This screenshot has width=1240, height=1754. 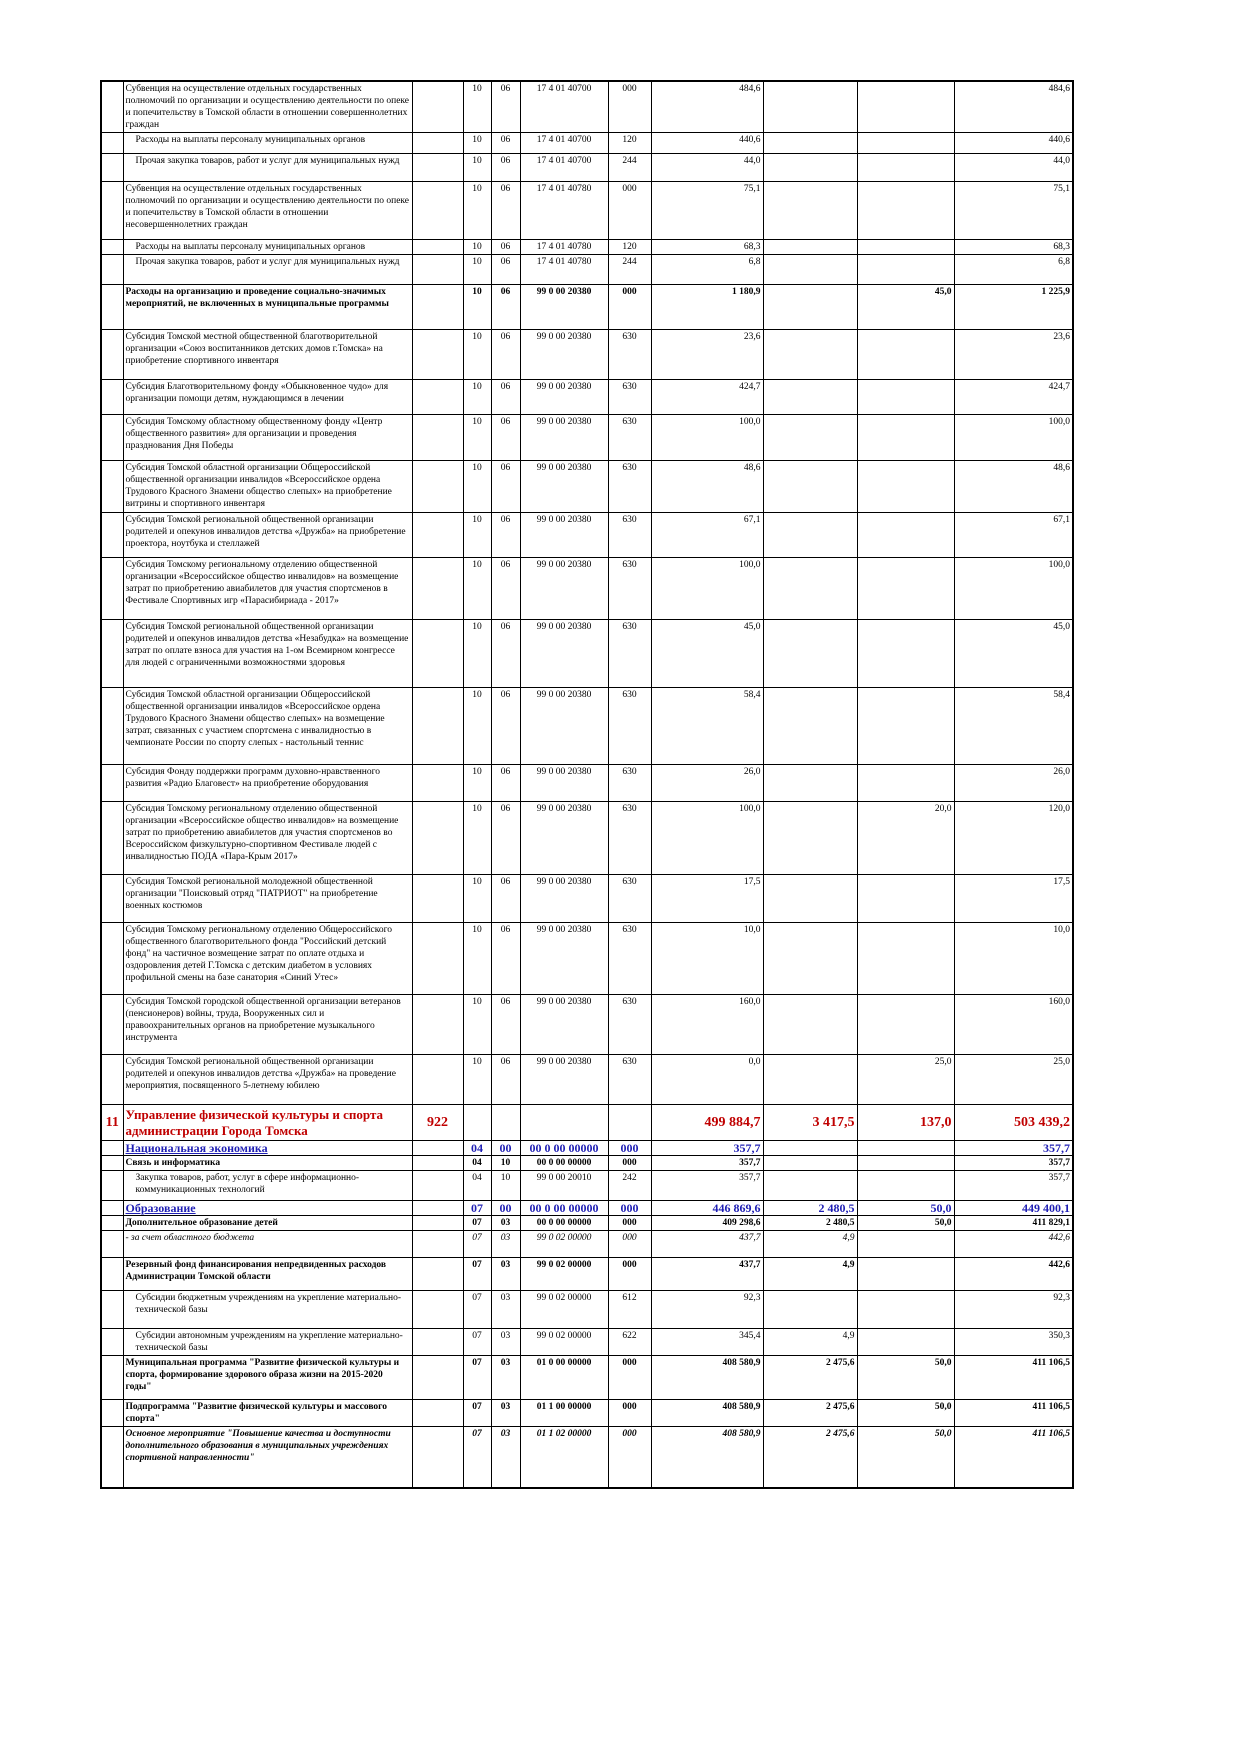 What do you see at coordinates (267, 1208) in the screenshot?
I see `item-name: Образование` at bounding box center [267, 1208].